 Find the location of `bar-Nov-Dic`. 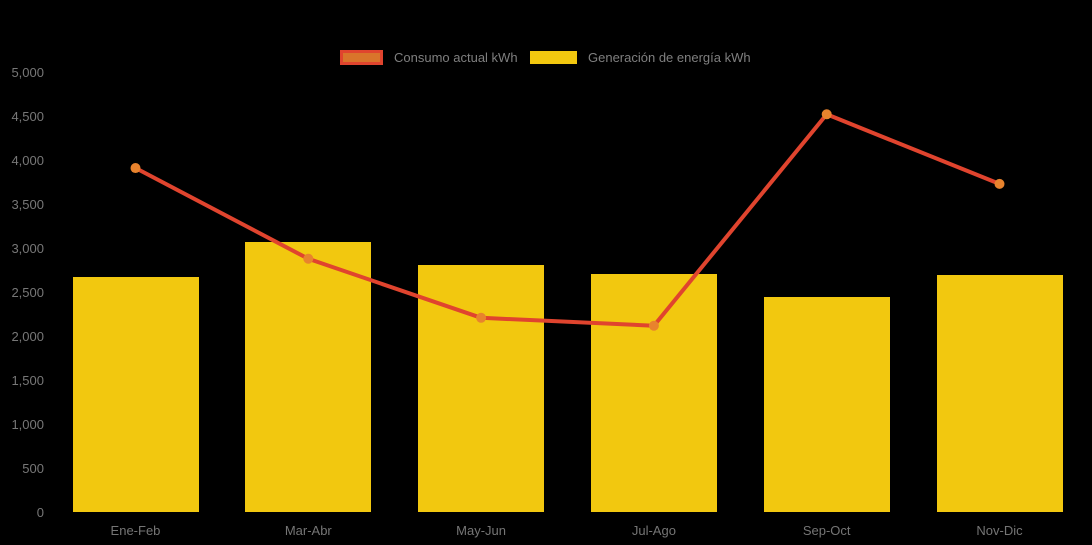

bar-Nov-Dic is located at coordinates (999, 393).